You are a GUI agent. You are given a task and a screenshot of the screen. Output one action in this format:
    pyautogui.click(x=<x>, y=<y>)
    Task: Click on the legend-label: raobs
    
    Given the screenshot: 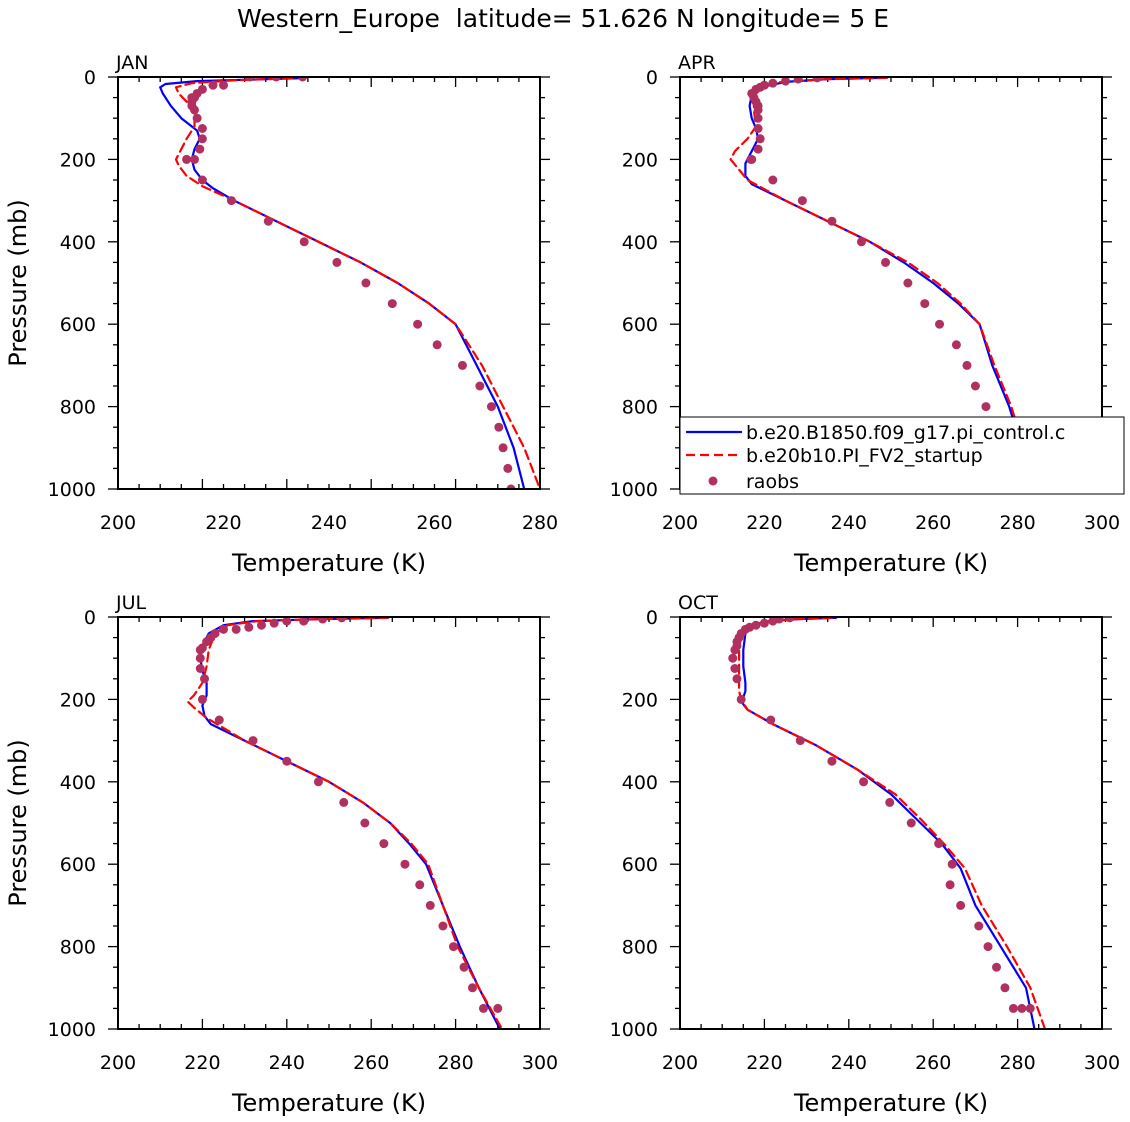 What is the action you would take?
    pyautogui.click(x=772, y=482)
    